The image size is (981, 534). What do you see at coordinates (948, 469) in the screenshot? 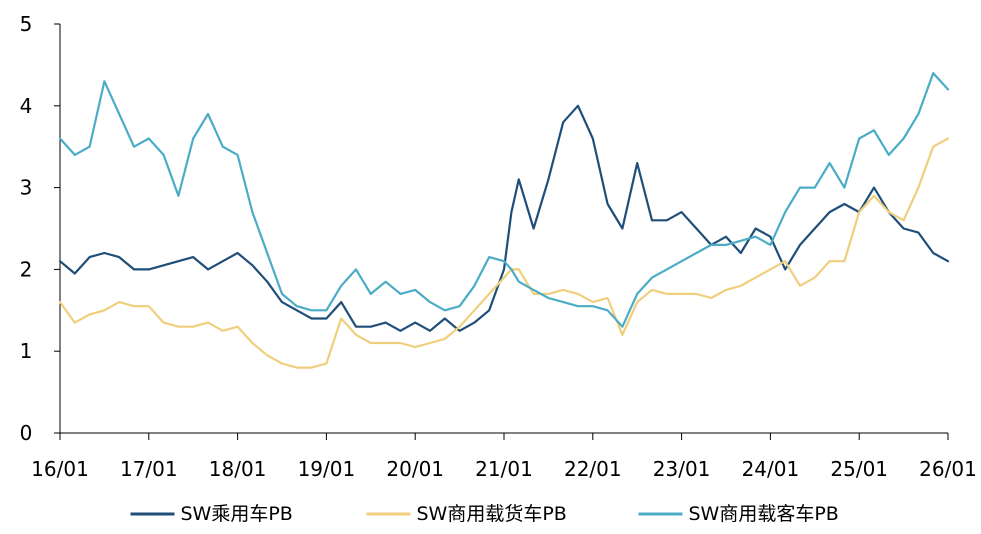
I see `x-tick-label: 26/01` at bounding box center [948, 469].